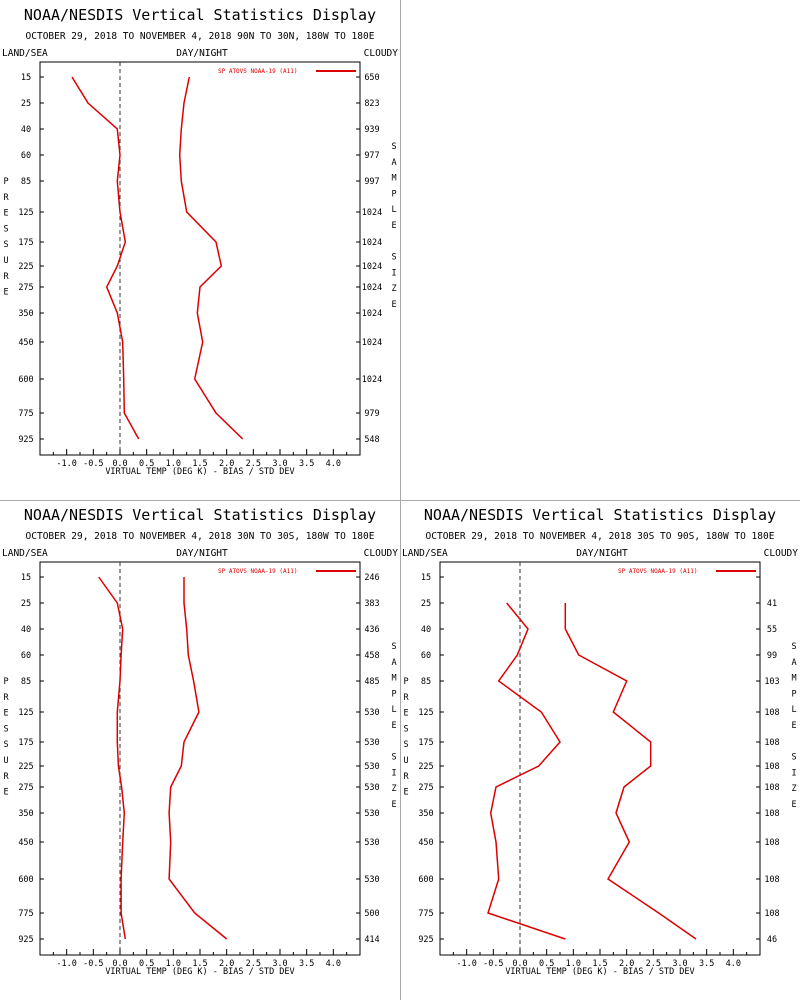  I want to click on sample-size-label: 436, so click(371, 630).